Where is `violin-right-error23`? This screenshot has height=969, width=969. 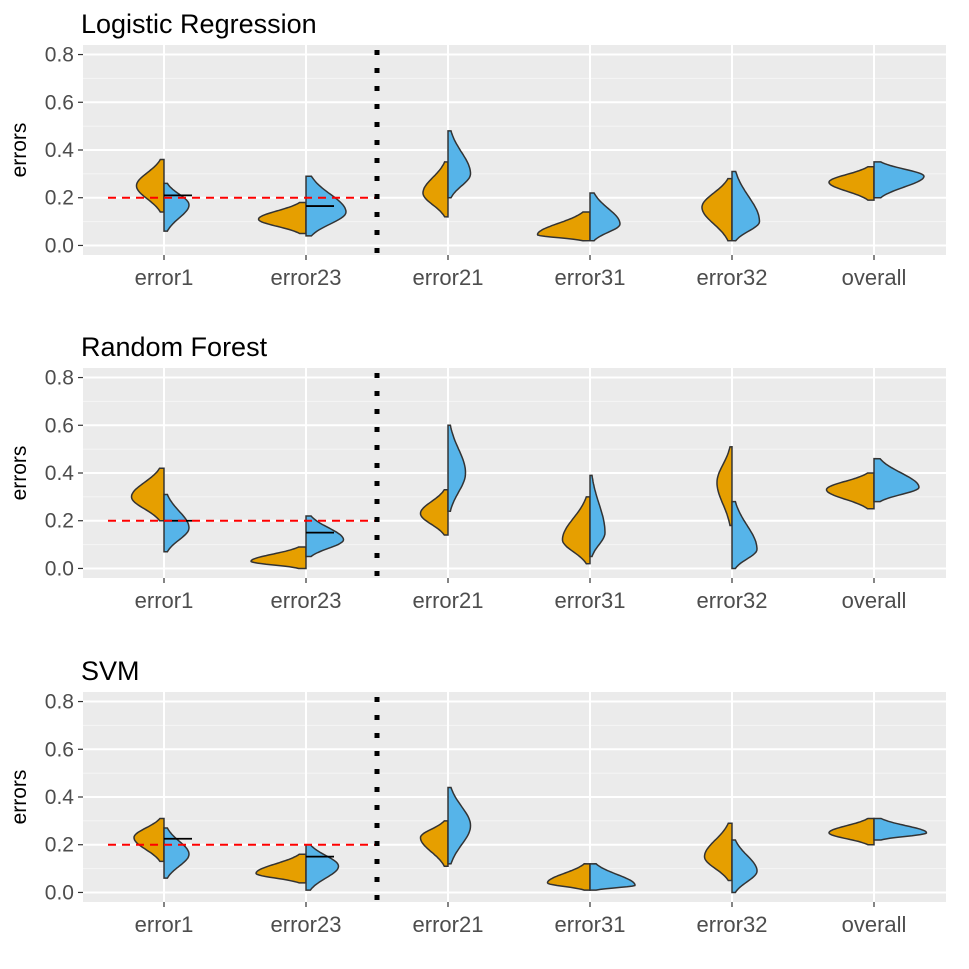
violin-right-error23 is located at coordinates (325, 536).